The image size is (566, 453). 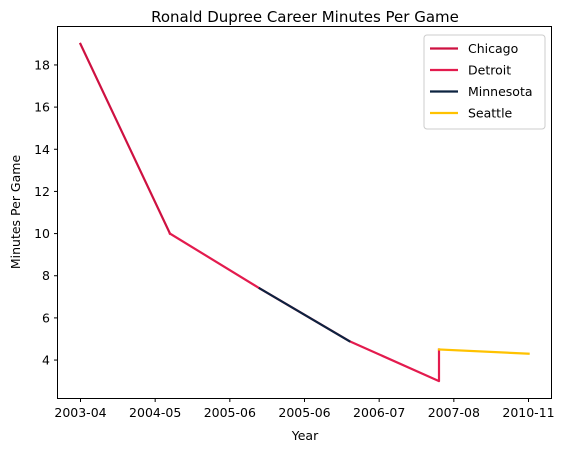 What do you see at coordinates (42, 233) in the screenshot?
I see `y-tick-label: 10` at bounding box center [42, 233].